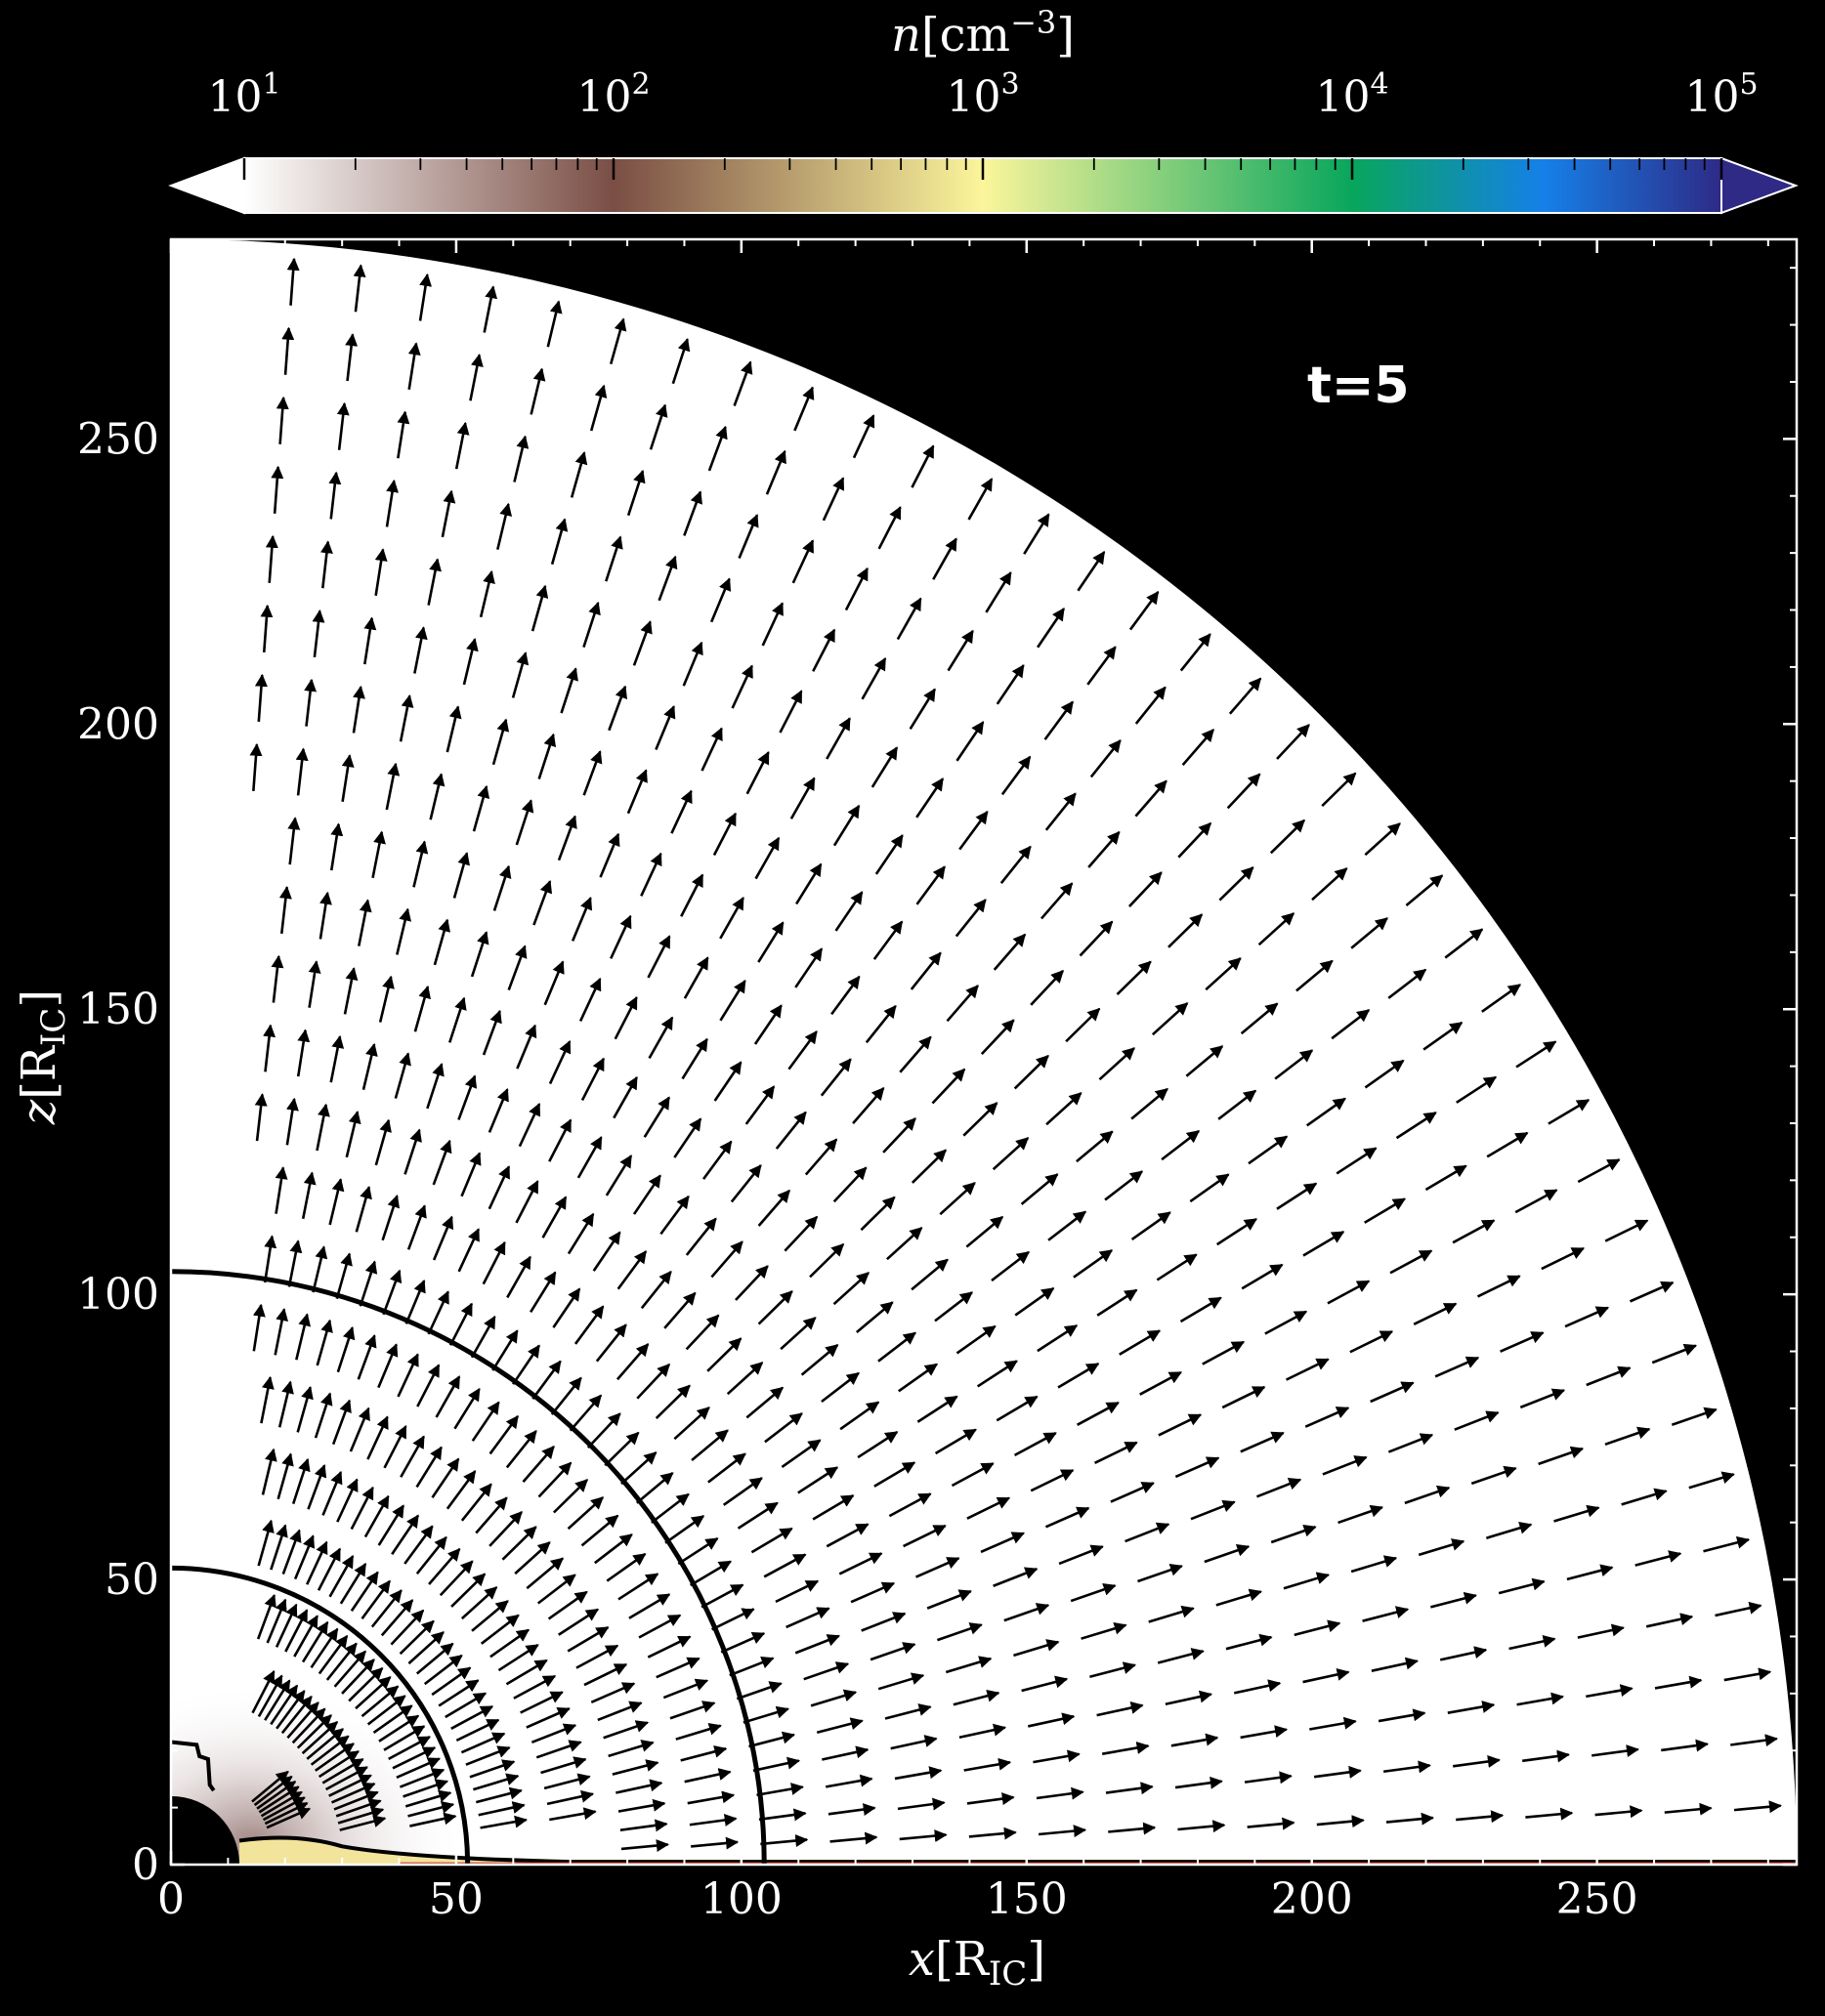 The width and height of the screenshot is (1825, 2016). What do you see at coordinates (1721, 94) in the screenshot?
I see `cb-tick-label-4: 105` at bounding box center [1721, 94].